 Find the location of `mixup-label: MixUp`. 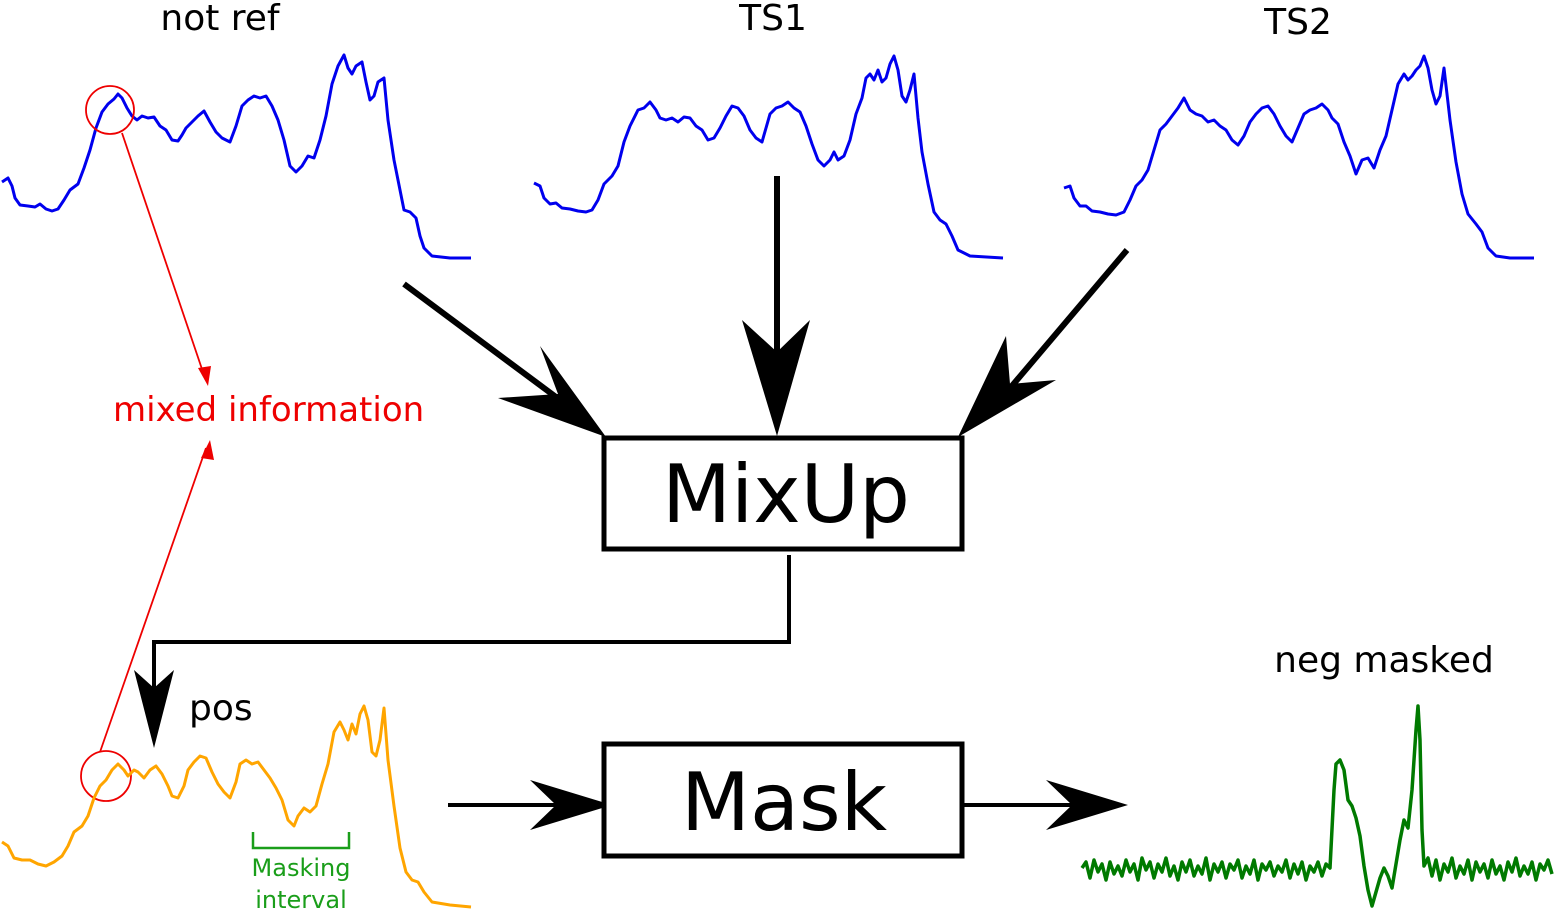

mixup-label: MixUp is located at coordinates (786, 494).